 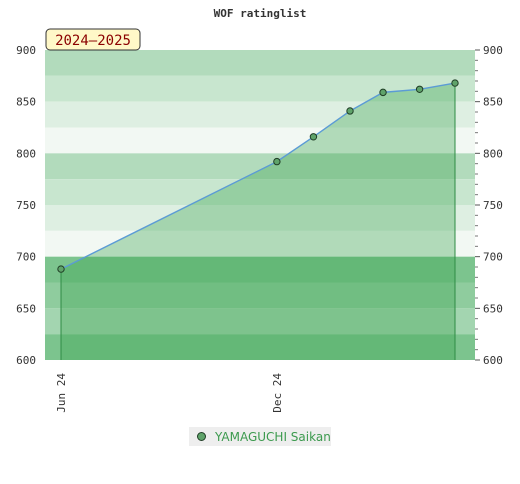 What do you see at coordinates (26, 50) in the screenshot?
I see `y-tick-label-left: 900` at bounding box center [26, 50].